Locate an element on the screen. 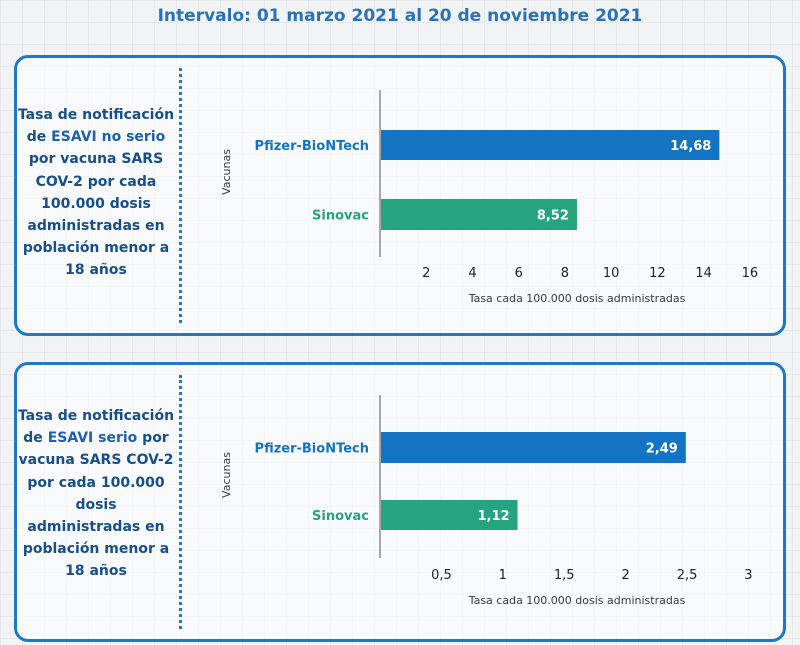  x-tick-label: 6 is located at coordinates (519, 273).